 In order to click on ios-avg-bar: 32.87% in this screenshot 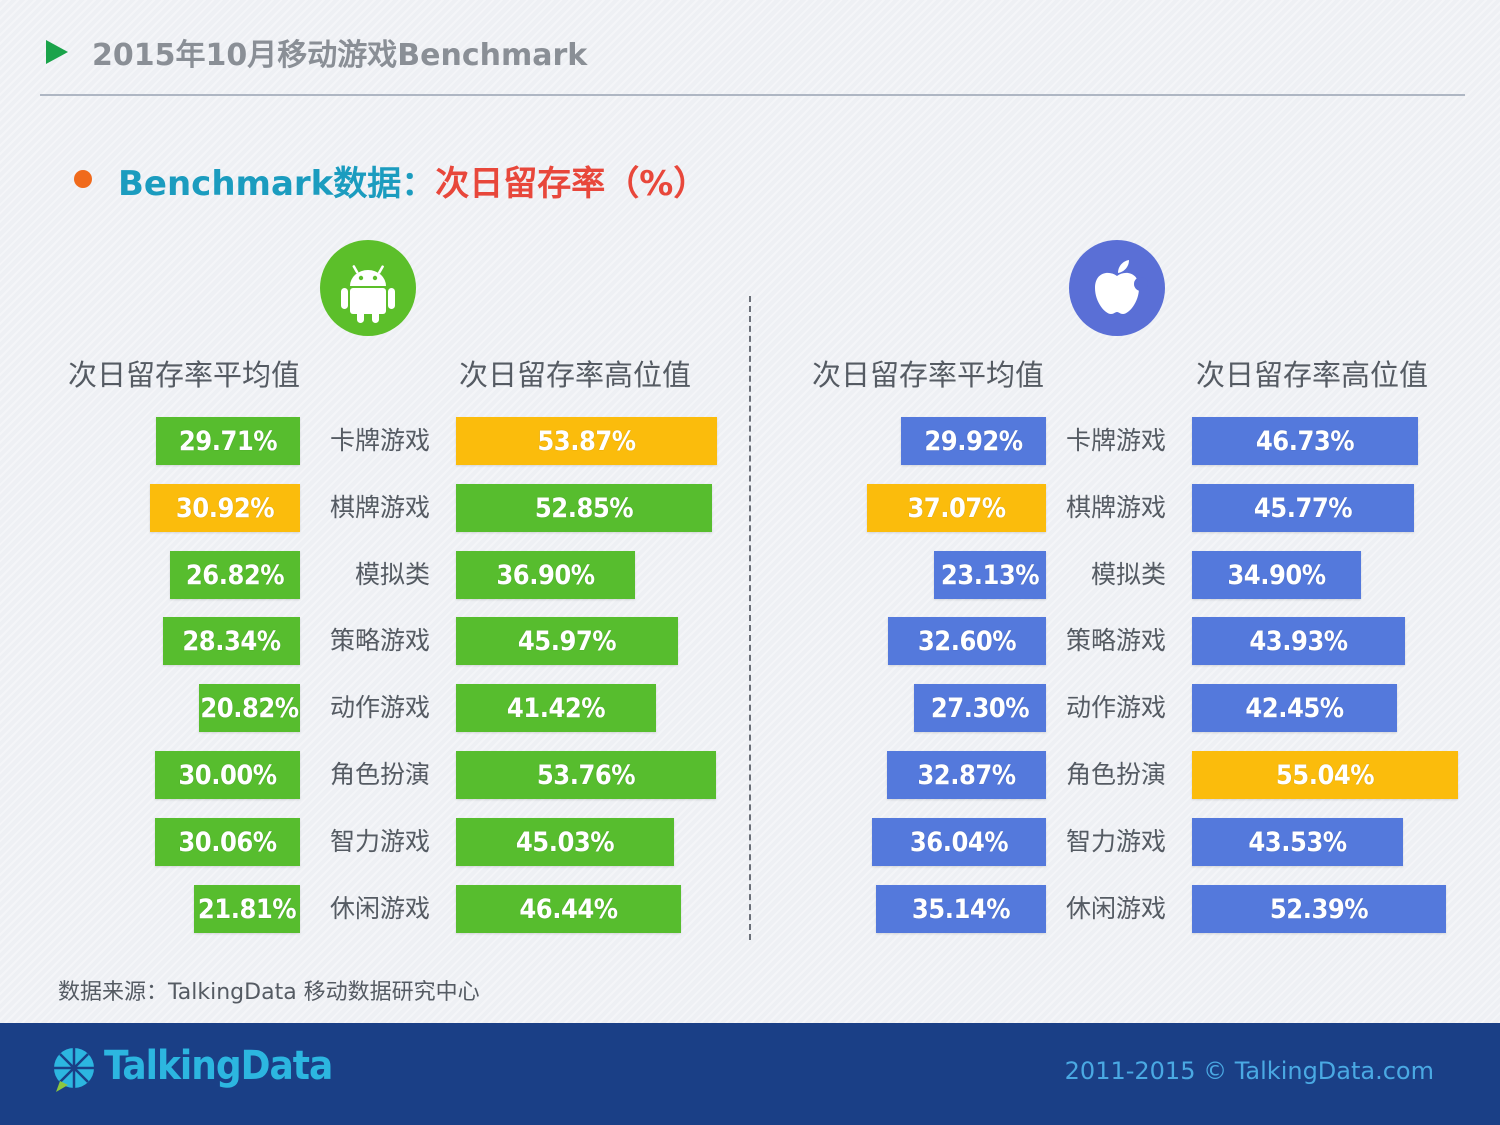, I will do `click(966, 775)`.